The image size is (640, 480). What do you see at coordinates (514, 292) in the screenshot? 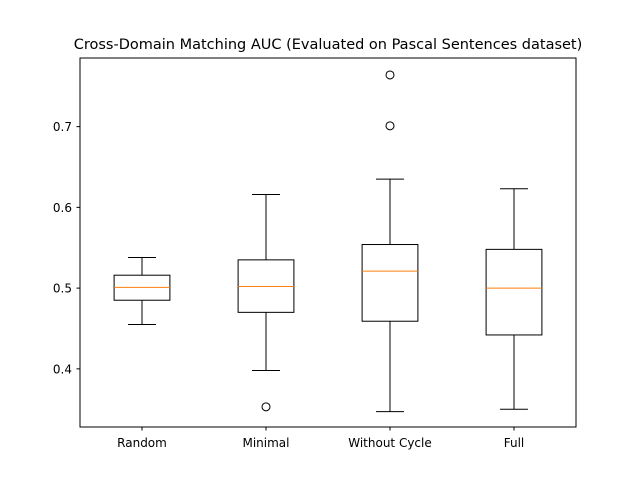
I see `box-3-iqr-box` at bounding box center [514, 292].